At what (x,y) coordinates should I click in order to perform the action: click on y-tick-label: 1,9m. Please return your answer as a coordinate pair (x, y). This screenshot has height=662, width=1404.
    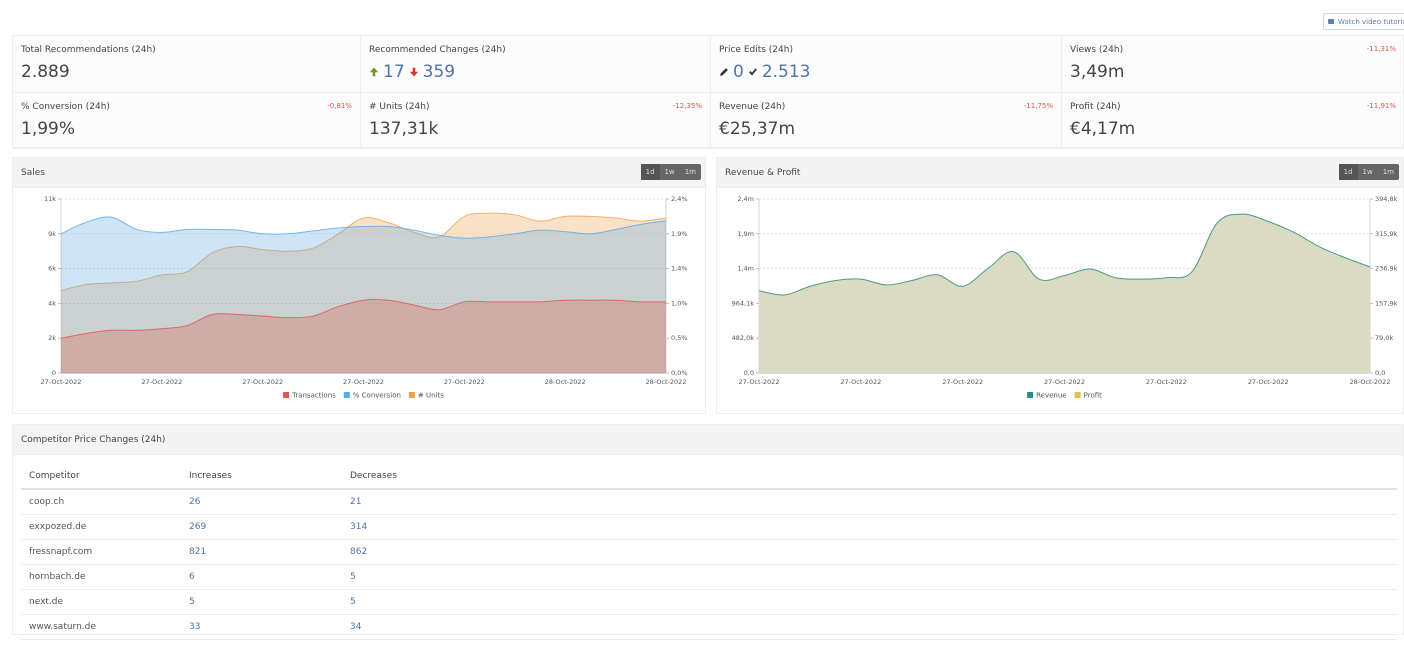
    Looking at the image, I should click on (745, 234).